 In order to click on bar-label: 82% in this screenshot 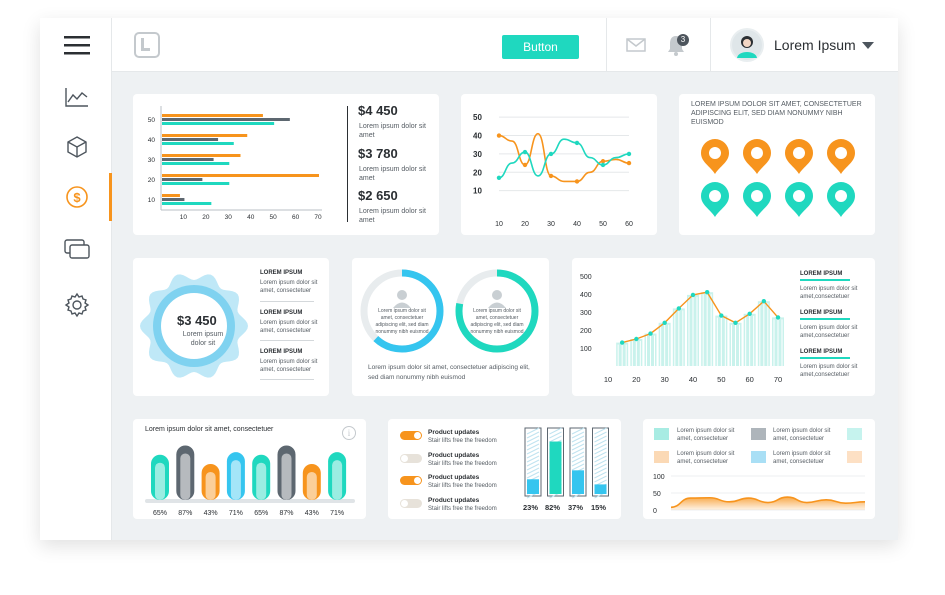, I will do `click(553, 507)`.